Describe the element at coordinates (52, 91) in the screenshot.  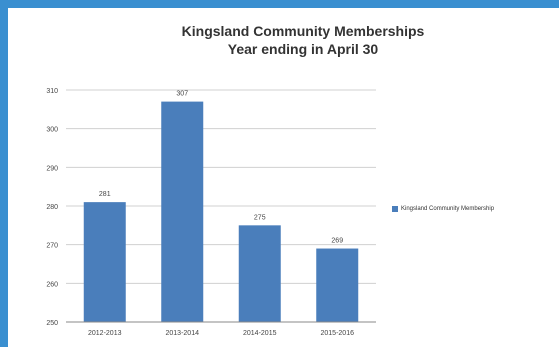
I see `y-tick-label: 310` at that location.